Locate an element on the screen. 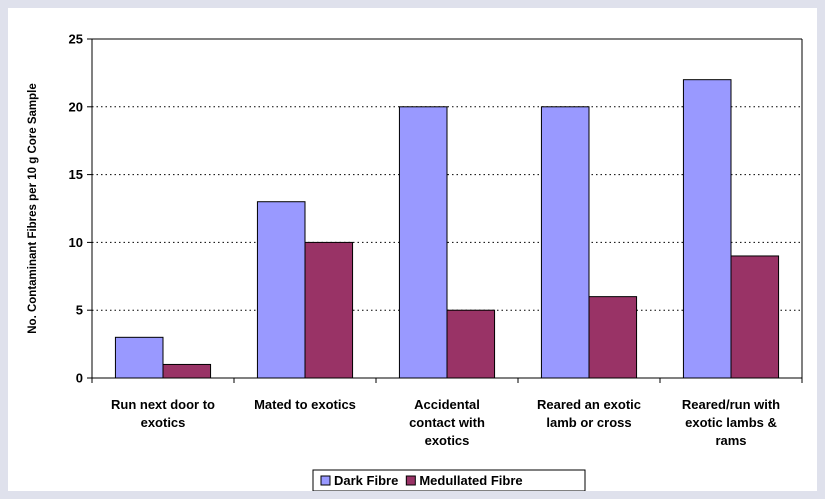 The height and width of the screenshot is (499, 825). legend: Dark Fibre Medullated Fibre is located at coordinates (449, 480).